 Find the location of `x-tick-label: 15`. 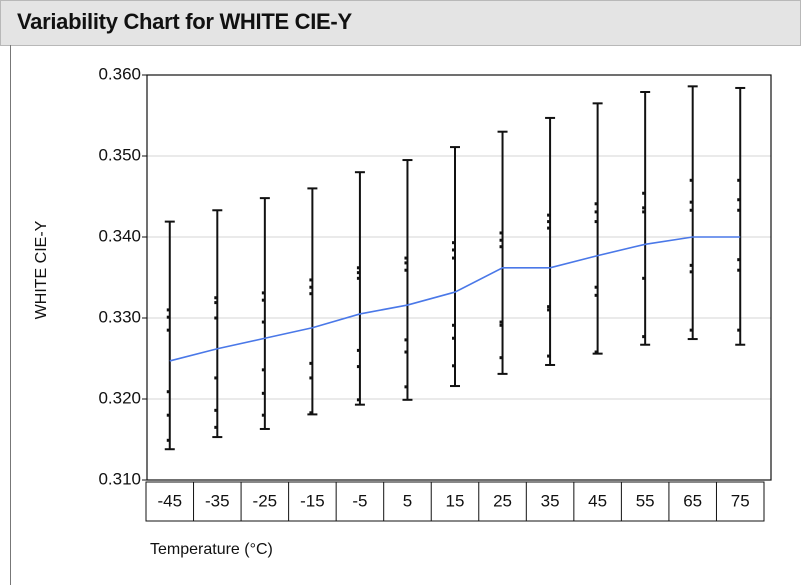

x-tick-label: 15 is located at coordinates (455, 500).